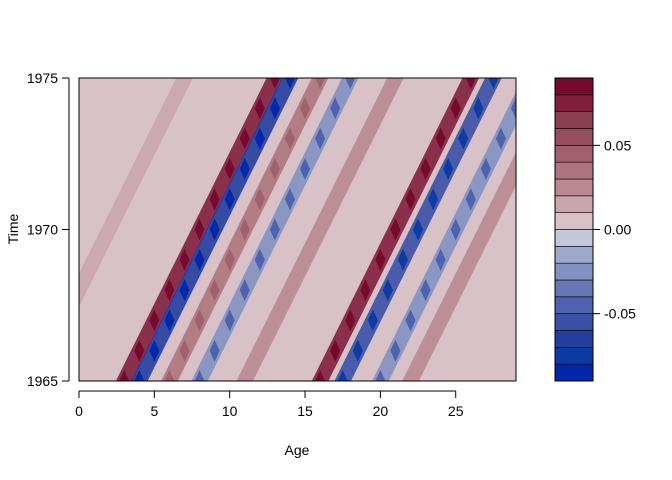 This screenshot has height=480, width=672. What do you see at coordinates (154, 411) in the screenshot?
I see `x-tick-label: 5` at bounding box center [154, 411].